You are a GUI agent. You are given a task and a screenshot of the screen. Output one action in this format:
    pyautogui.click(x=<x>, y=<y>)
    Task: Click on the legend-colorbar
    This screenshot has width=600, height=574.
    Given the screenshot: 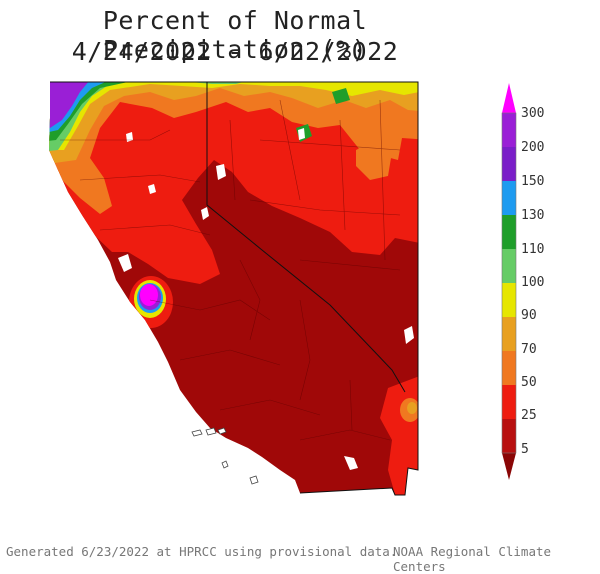 What is the action you would take?
    pyautogui.click(x=509, y=281)
    